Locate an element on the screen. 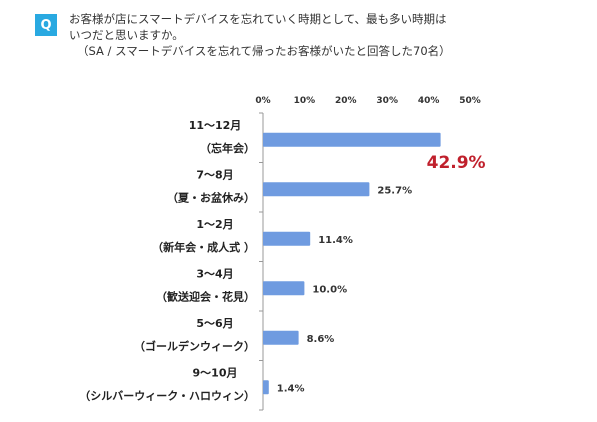 This screenshot has height=422, width=597. question-line-1: お客様が店にスマートデバイスを忘れていく時期として、最も多い時期は is located at coordinates (258, 19).